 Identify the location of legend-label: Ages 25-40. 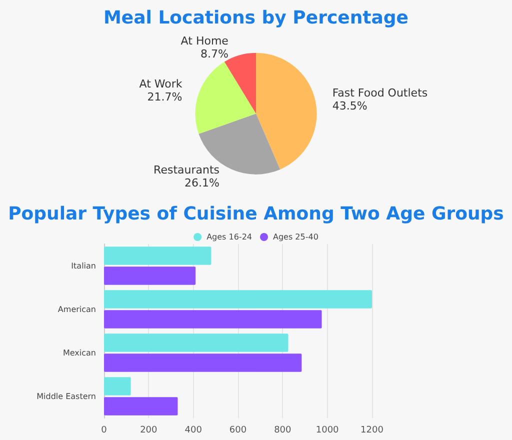
(295, 237).